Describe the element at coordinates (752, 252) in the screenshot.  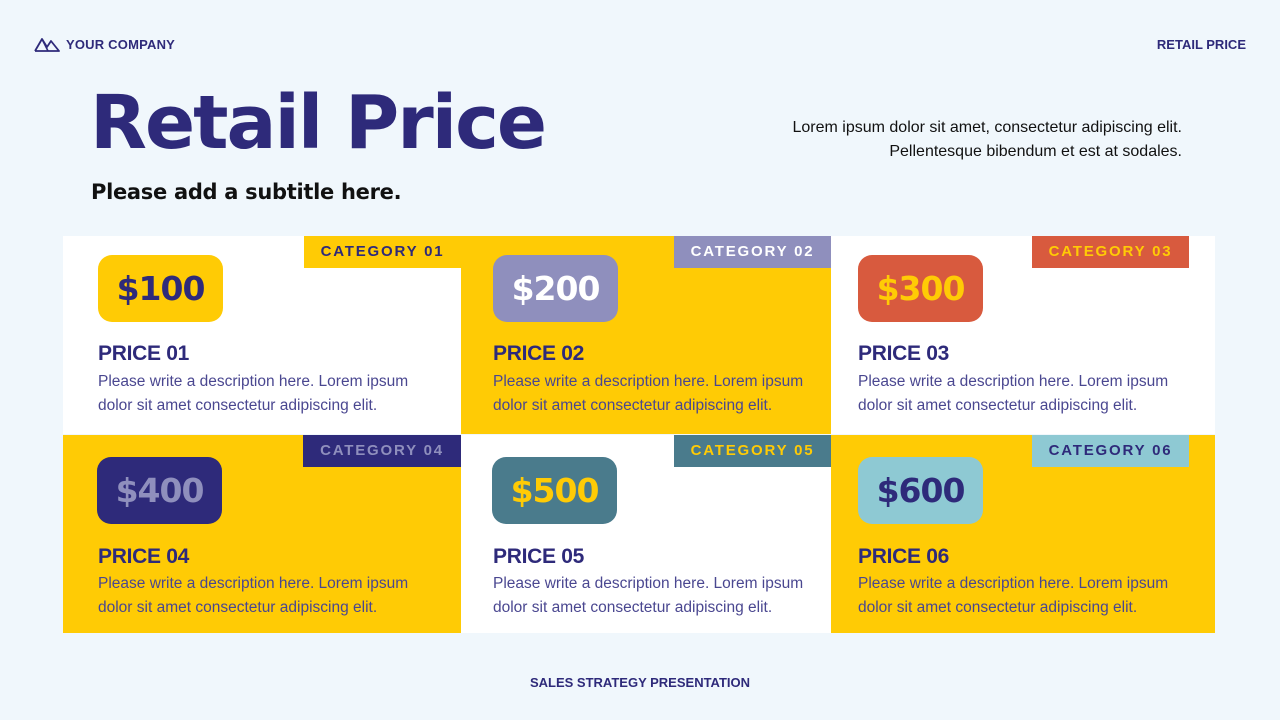
I see `category-tag: CATEGORY 02` at that location.